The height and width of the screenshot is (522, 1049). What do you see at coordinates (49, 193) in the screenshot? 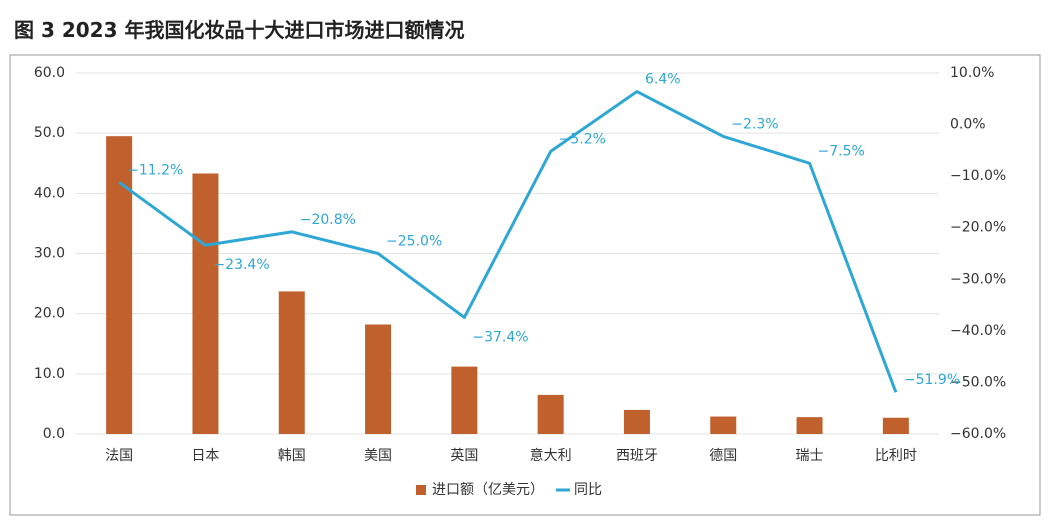
I see `y-tick-label: 40.0` at bounding box center [49, 193].